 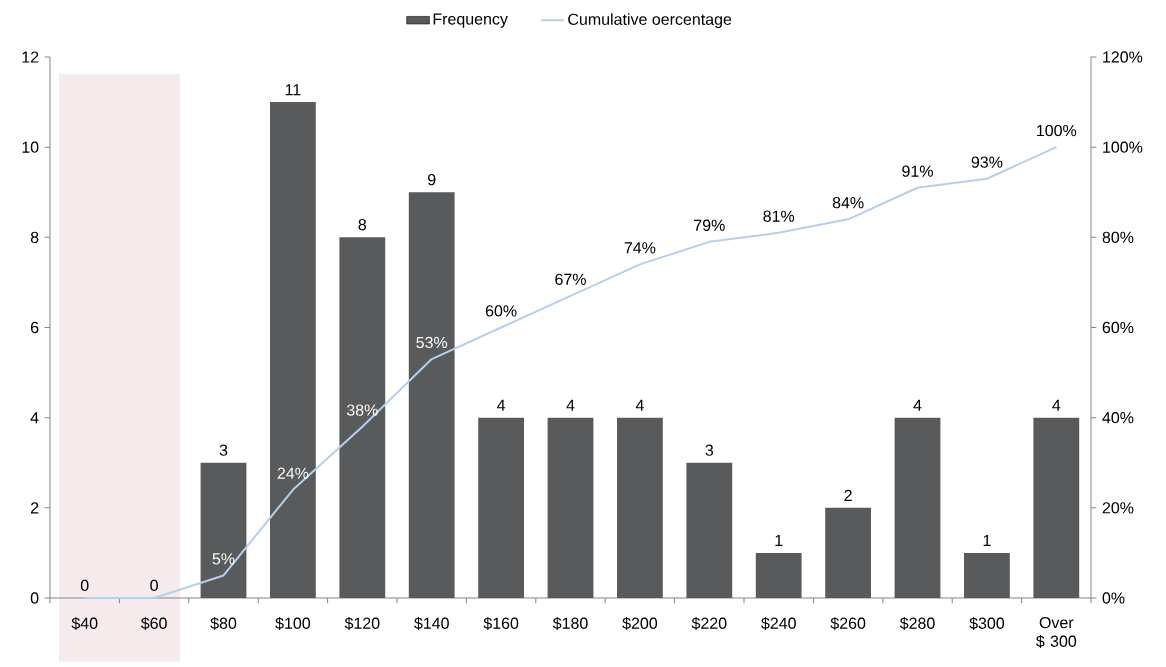 I want to click on x-tick-label: $200, so click(x=640, y=623).